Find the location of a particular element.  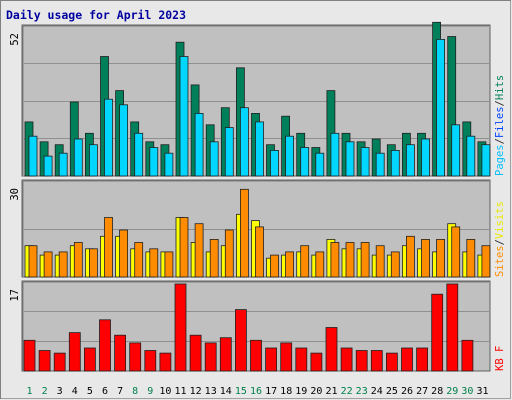

x-tick-label-day-25: 25 is located at coordinates (392, 391).